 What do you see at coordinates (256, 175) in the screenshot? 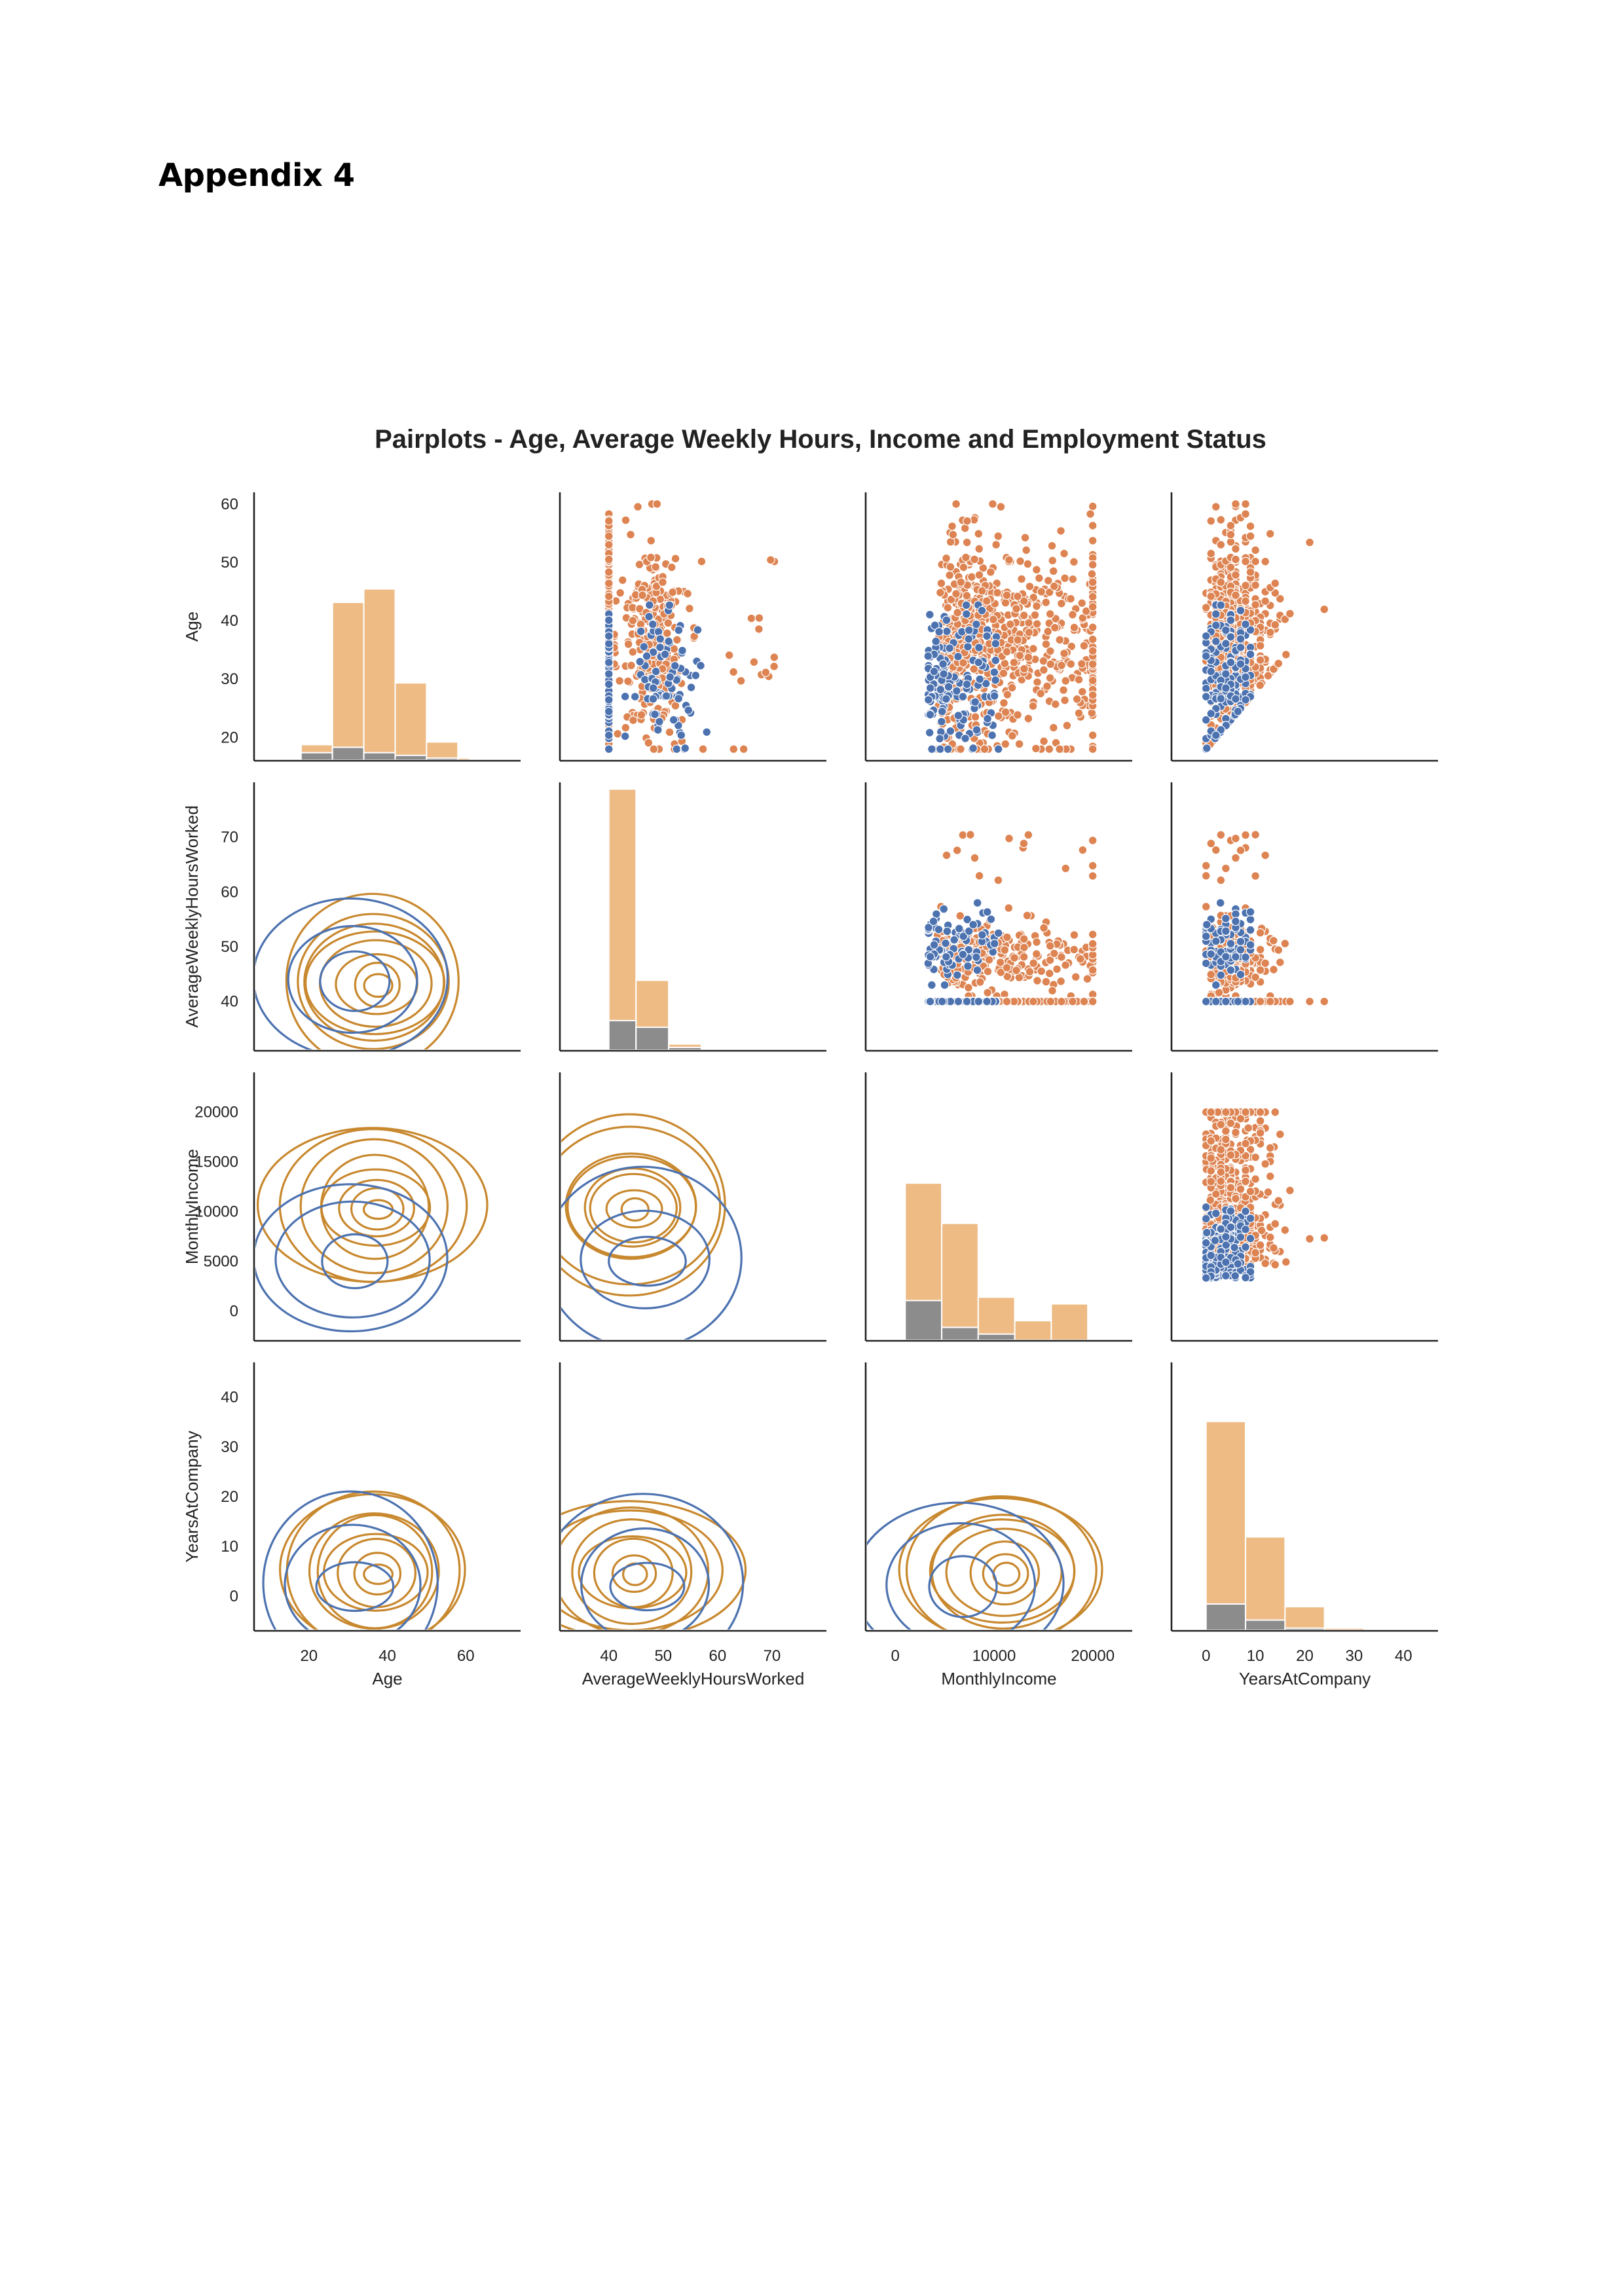
I see `appendix-heading: Appendix 4` at bounding box center [256, 175].